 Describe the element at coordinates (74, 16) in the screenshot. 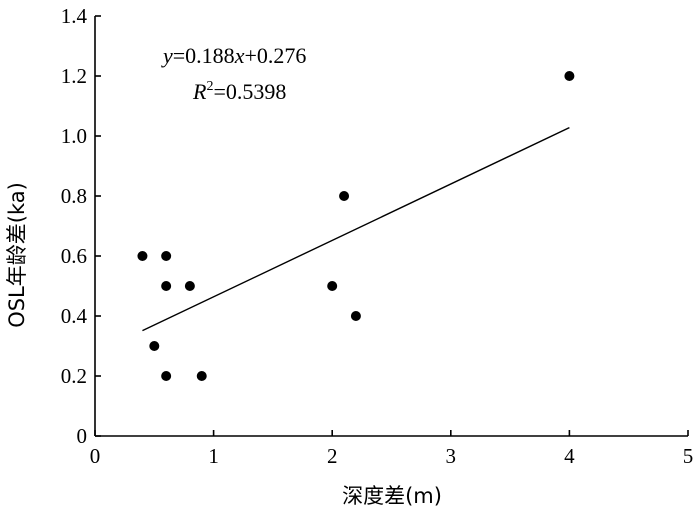

I see `y-tick-label: 1.4` at that location.